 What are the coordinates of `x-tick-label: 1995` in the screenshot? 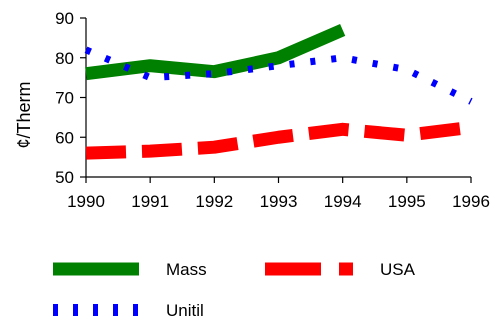 It's located at (407, 201).